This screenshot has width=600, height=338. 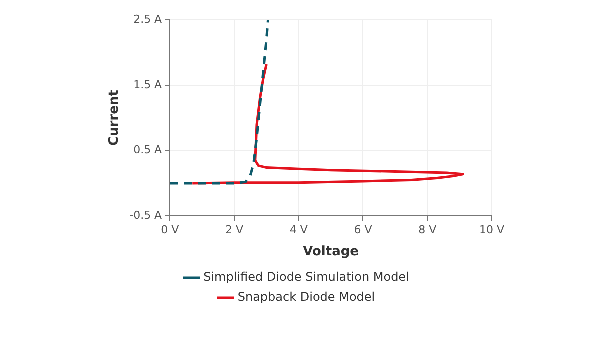 What do you see at coordinates (114, 118) in the screenshot?
I see `y-axis-title: Current` at bounding box center [114, 118].